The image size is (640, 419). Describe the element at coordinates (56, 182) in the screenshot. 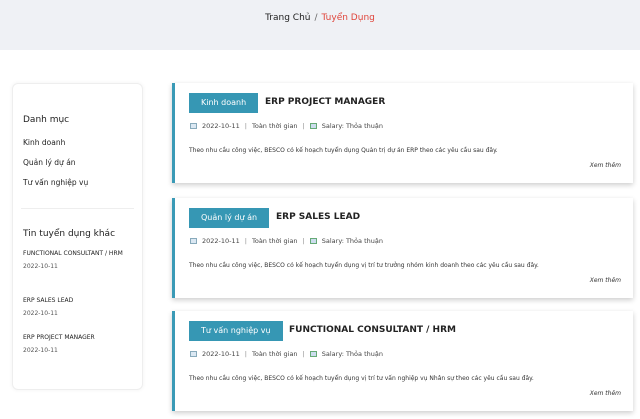

I see `category-tu-van-nghiep-vu: Tư vấn nghiệp vụ` at that location.